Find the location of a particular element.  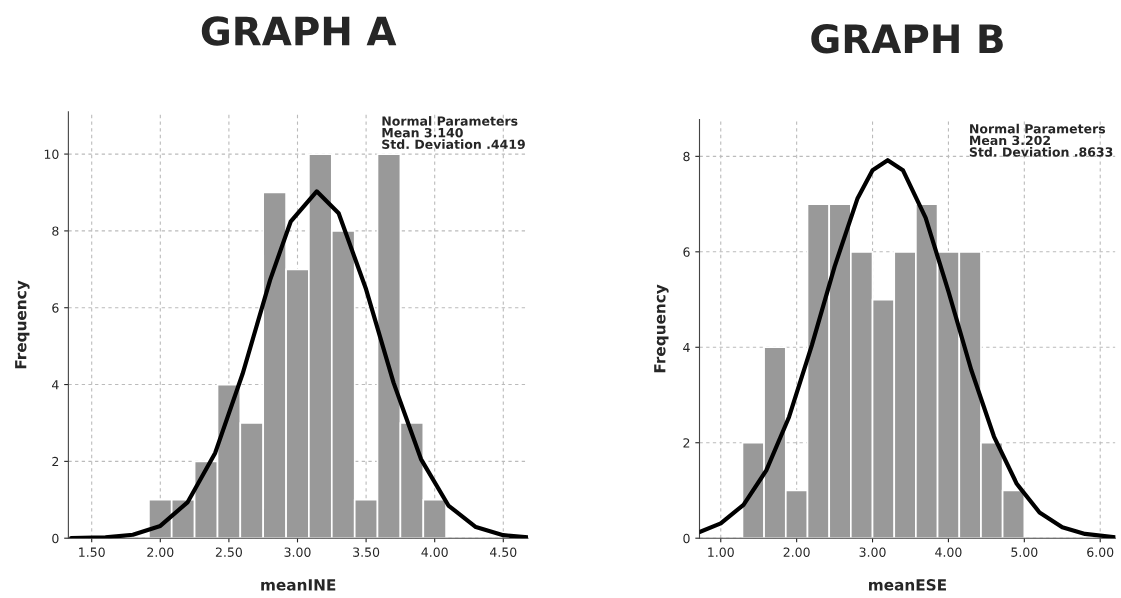

x-axis-title: meanINE is located at coordinates (298, 585).